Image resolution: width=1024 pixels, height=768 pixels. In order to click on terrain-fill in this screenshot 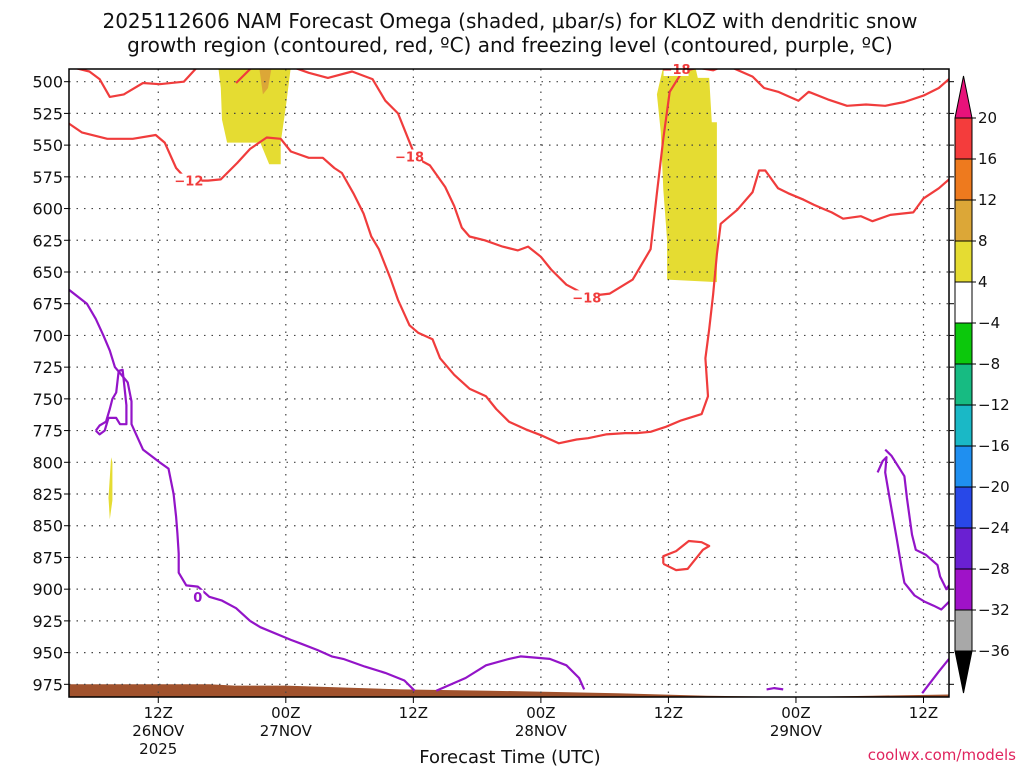, I will do `click(509, 690)`.